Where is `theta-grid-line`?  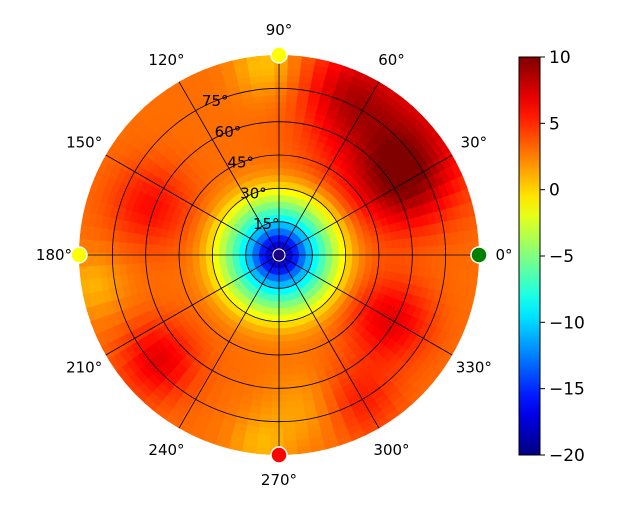
theta-grid-line is located at coordinates (329, 341).